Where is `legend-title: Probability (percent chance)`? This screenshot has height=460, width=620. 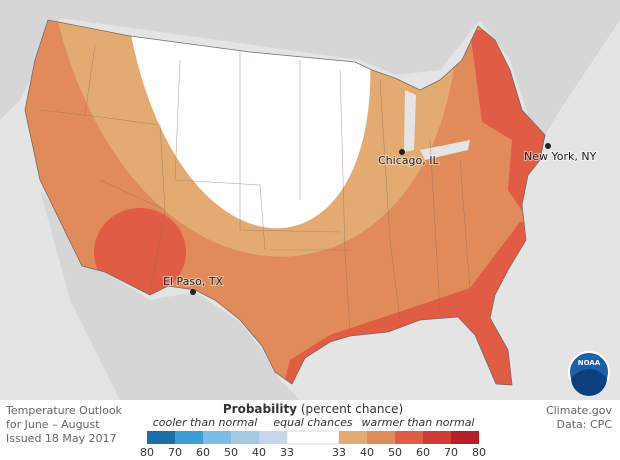 legend-title: Probability (percent chance) is located at coordinates (313, 409).